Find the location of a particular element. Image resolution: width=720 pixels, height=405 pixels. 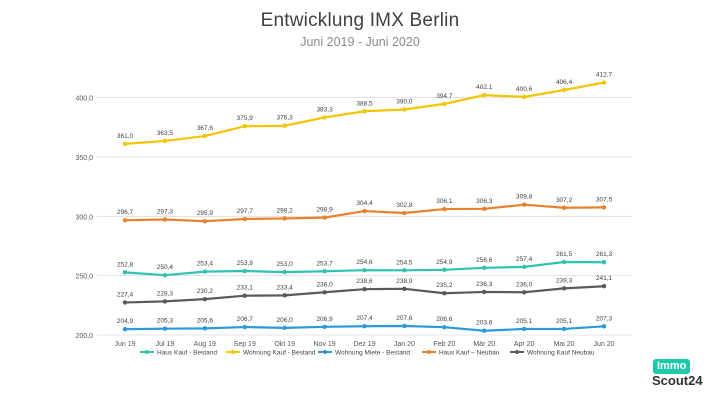

legend-label: Wohnung Kauf - Bestand is located at coordinates (279, 353).